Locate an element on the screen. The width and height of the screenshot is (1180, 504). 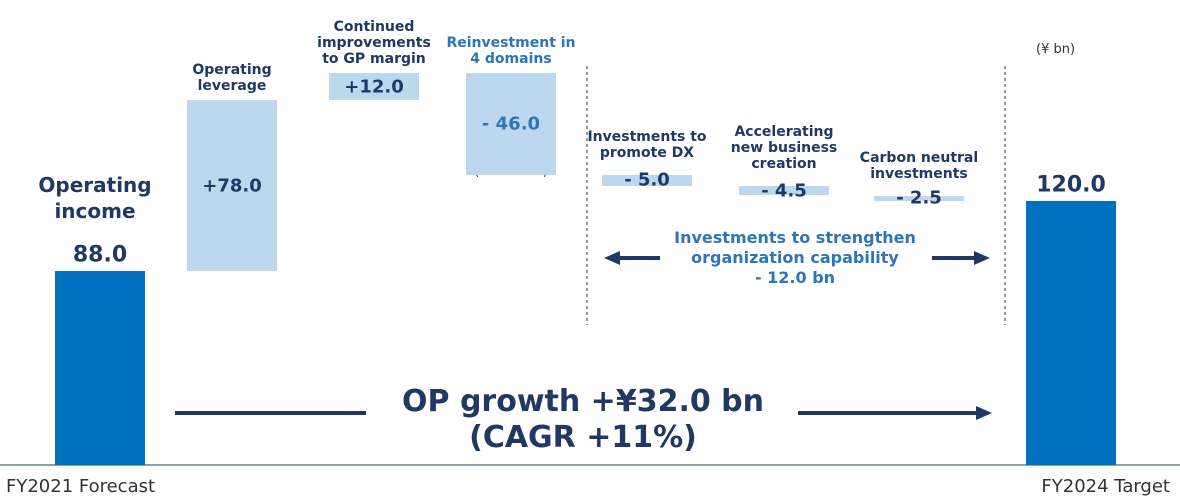
category-label: Operating leverage is located at coordinates (232, 77).